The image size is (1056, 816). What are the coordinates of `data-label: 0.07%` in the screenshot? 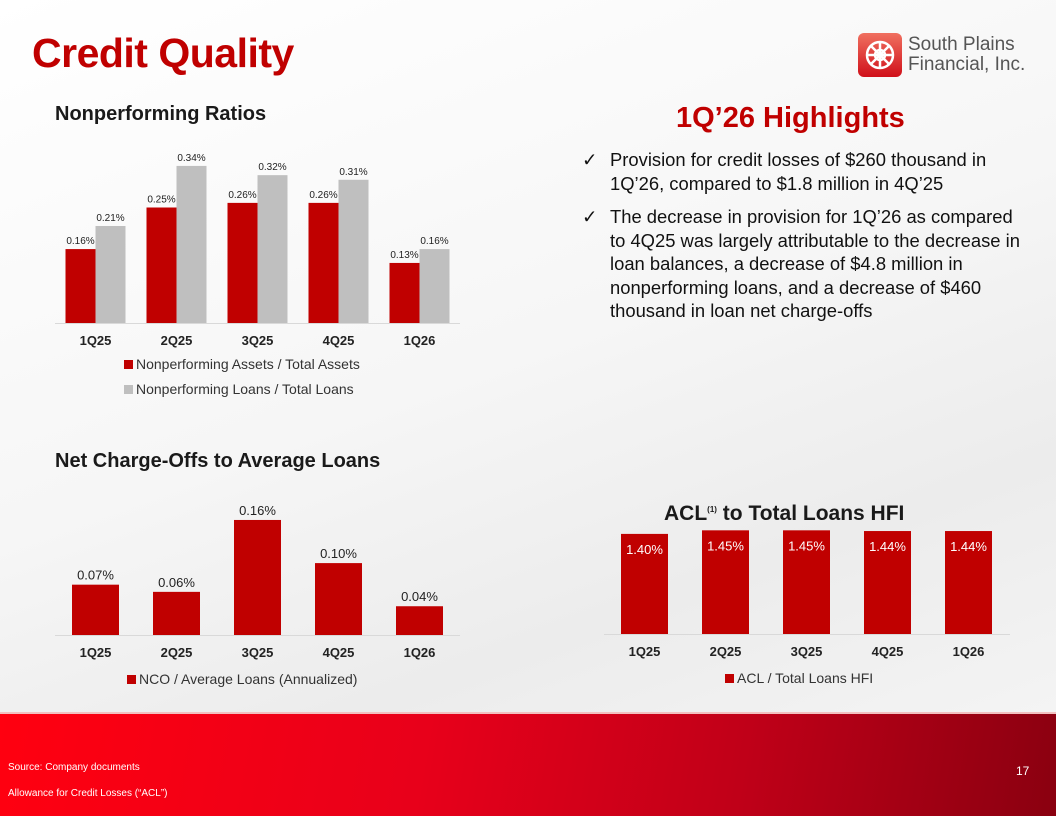 It's located at (95, 575).